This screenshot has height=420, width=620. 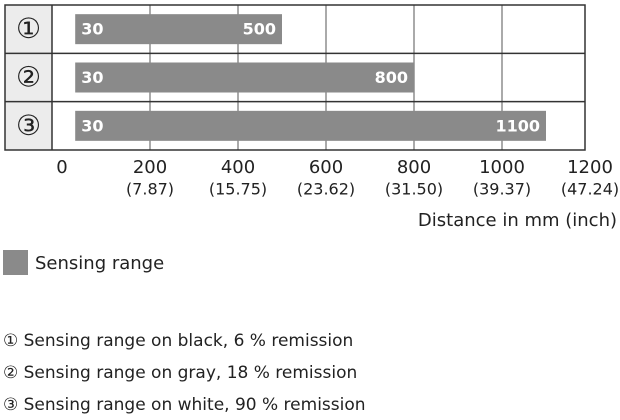 What do you see at coordinates (184, 405) in the screenshot?
I see `note: ③ Sensing range on white, 90 % remission` at bounding box center [184, 405].